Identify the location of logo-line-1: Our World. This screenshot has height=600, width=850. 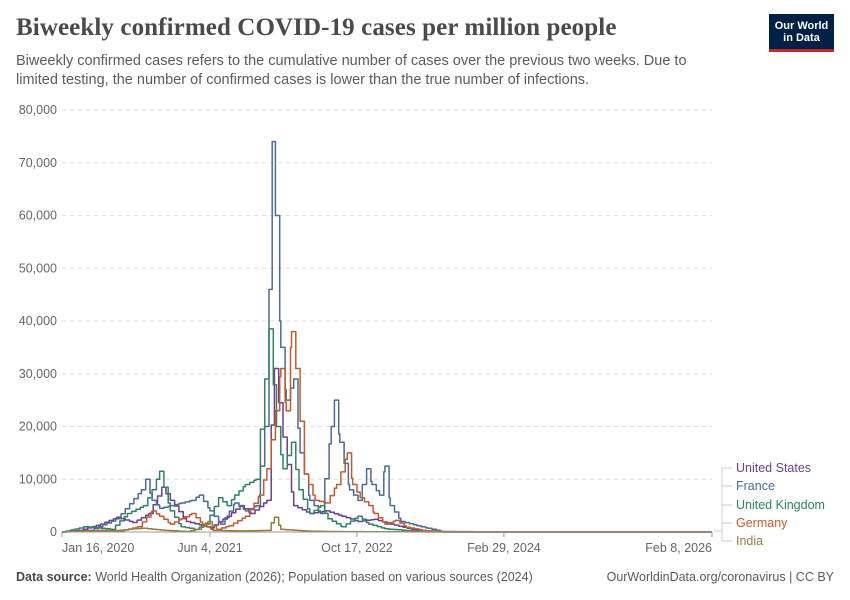
(801, 25).